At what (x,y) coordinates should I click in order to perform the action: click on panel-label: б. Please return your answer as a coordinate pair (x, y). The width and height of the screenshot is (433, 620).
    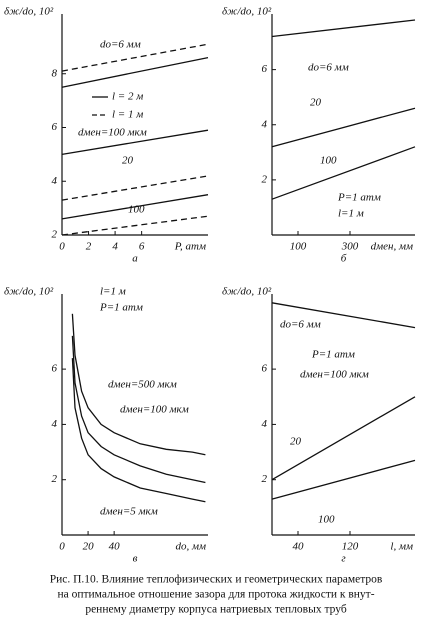
    Looking at the image, I should click on (344, 259).